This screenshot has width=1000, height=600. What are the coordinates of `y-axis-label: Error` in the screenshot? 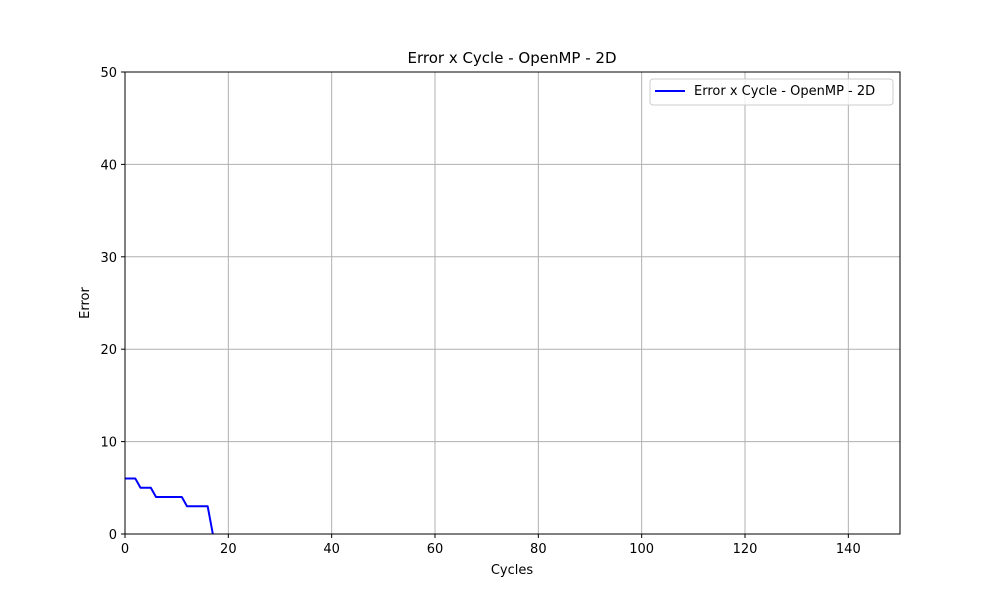 It's located at (85, 303).